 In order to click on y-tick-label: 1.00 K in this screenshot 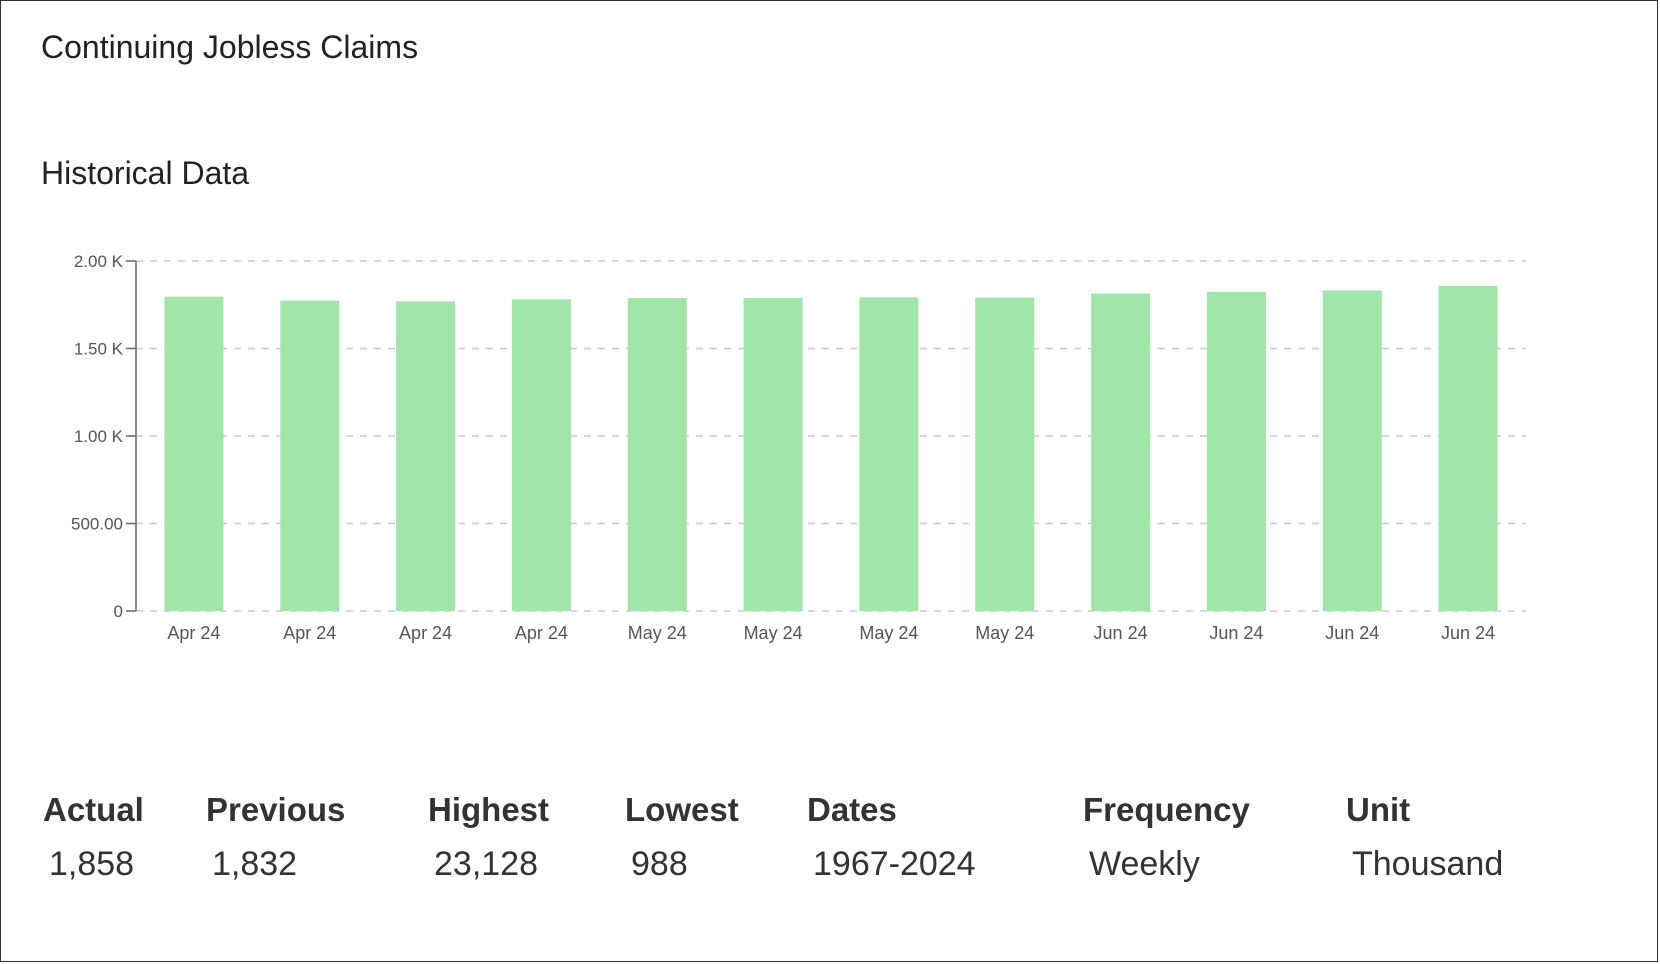, I will do `click(99, 436)`.